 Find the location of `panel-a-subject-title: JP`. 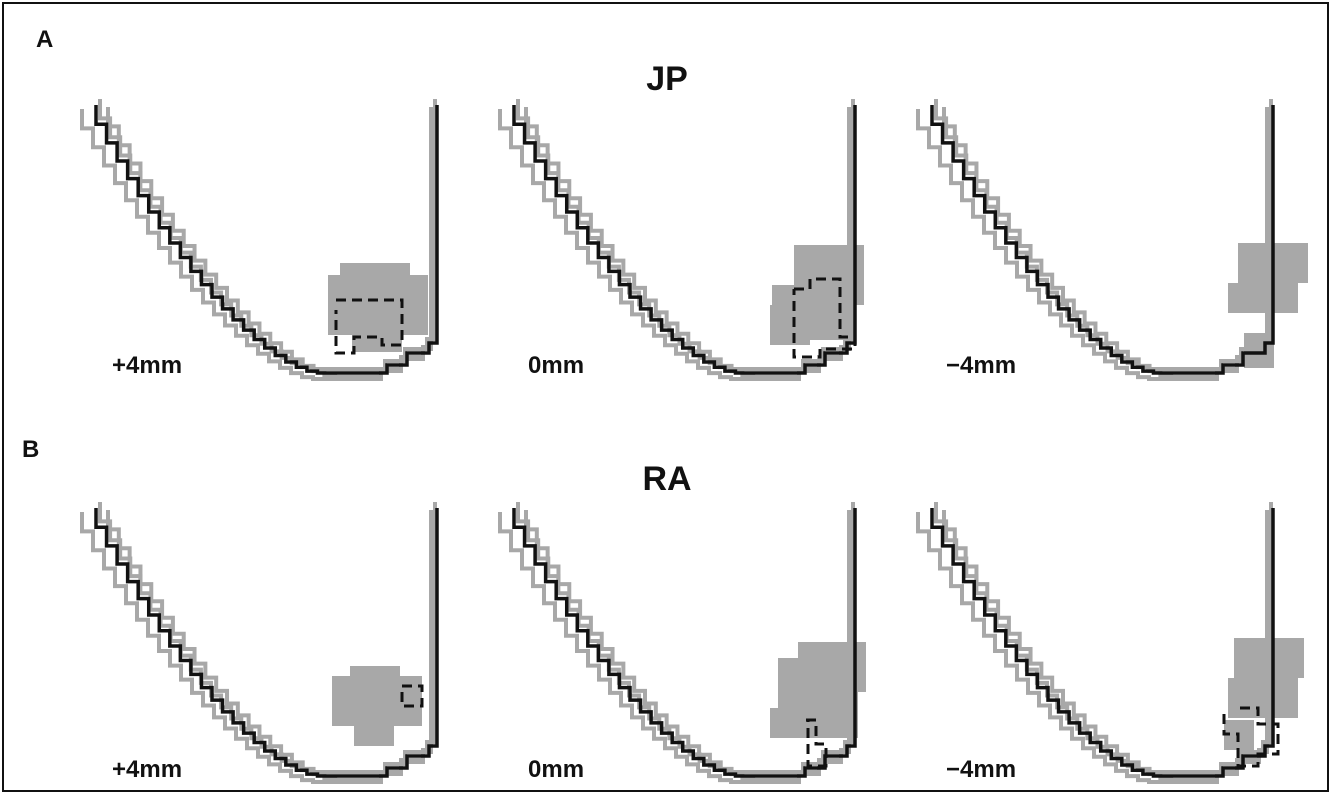

panel-a-subject-title: JP is located at coordinates (667, 79).